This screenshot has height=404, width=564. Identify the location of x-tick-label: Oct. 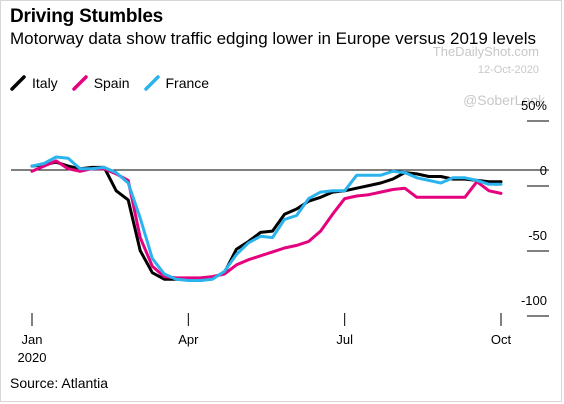
(501, 339).